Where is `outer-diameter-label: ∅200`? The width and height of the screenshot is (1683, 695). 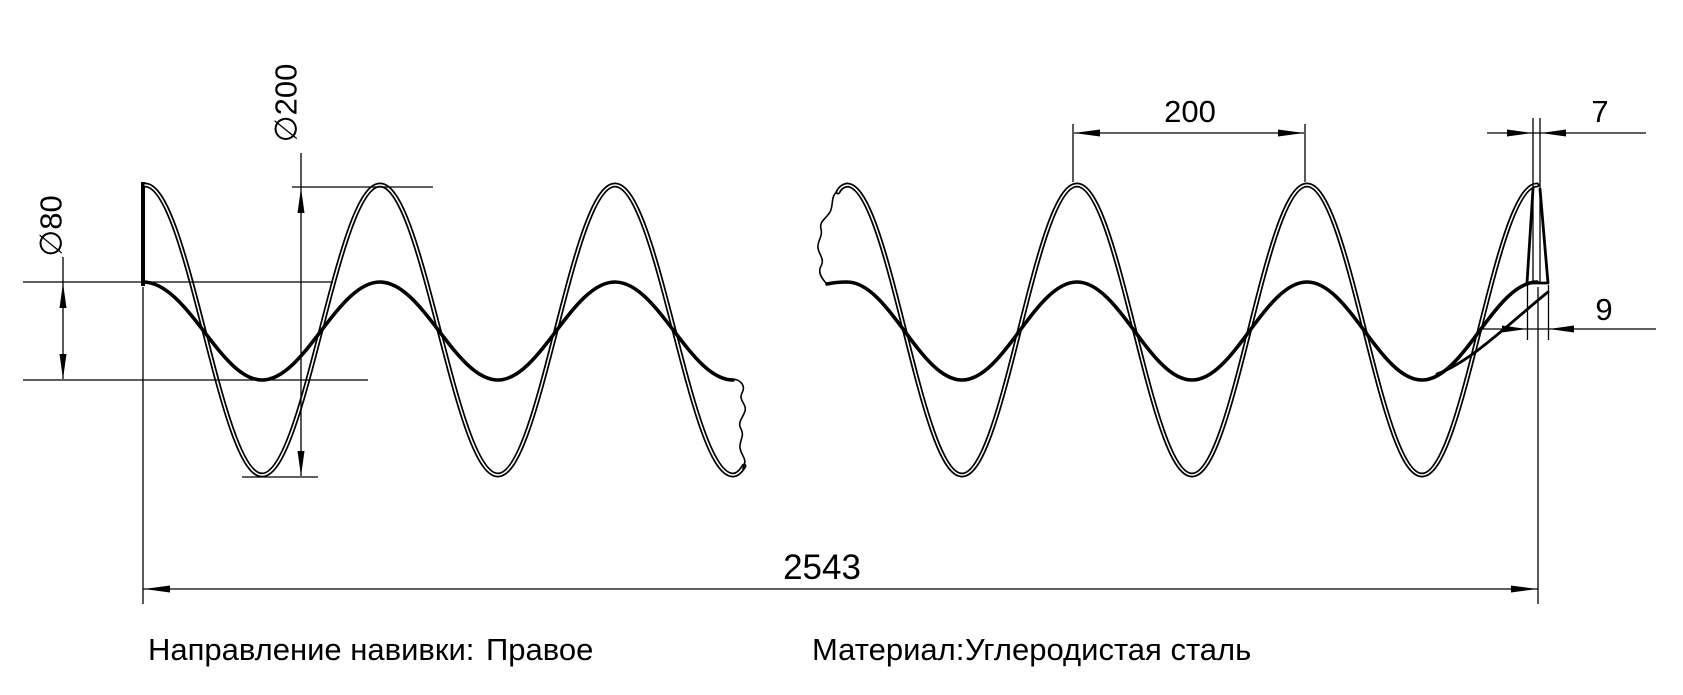 outer-diameter-label: ∅200 is located at coordinates (286, 103).